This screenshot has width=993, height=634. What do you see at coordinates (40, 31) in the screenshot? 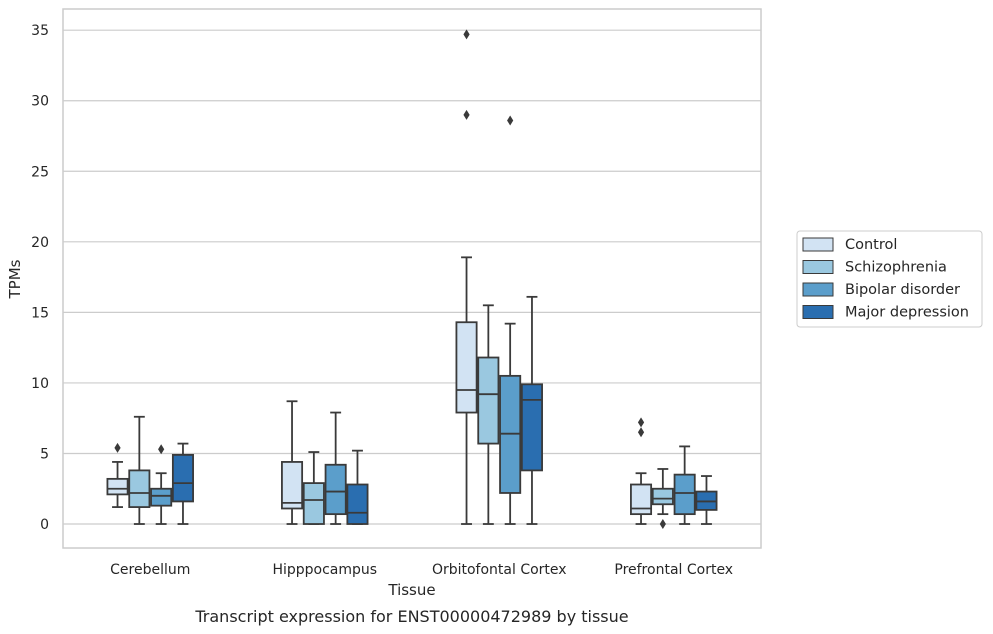
I see `y-tick-label: 35` at bounding box center [40, 31].